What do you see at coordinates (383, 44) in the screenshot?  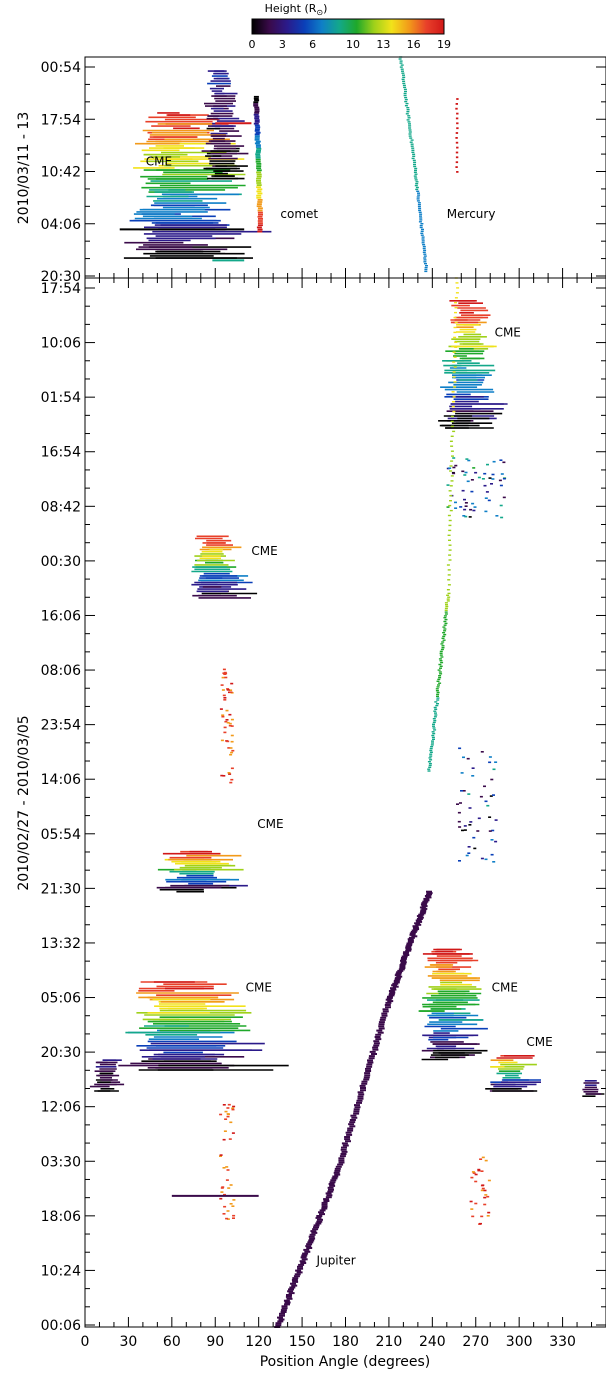 I see `colorbar-tick-label: 13` at bounding box center [383, 44].